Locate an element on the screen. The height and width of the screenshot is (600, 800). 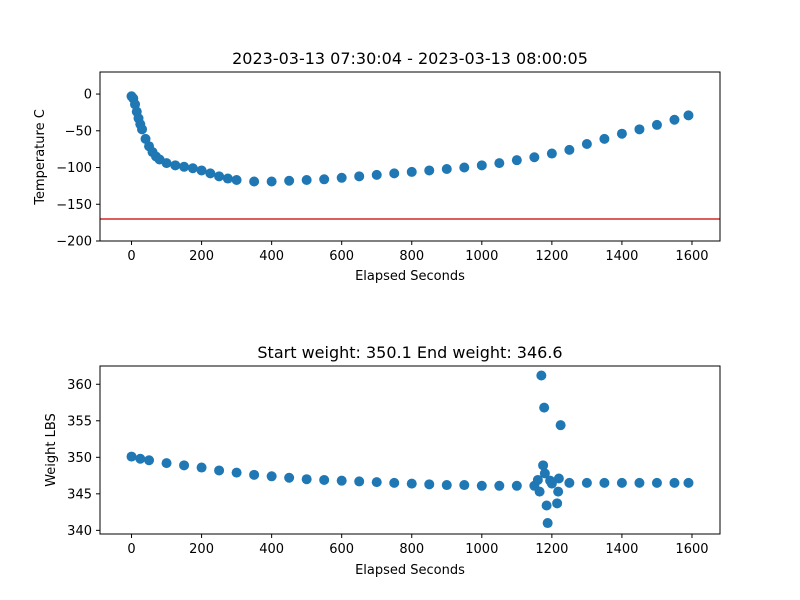
weight-x-tick-label: 0 is located at coordinates (131, 549).